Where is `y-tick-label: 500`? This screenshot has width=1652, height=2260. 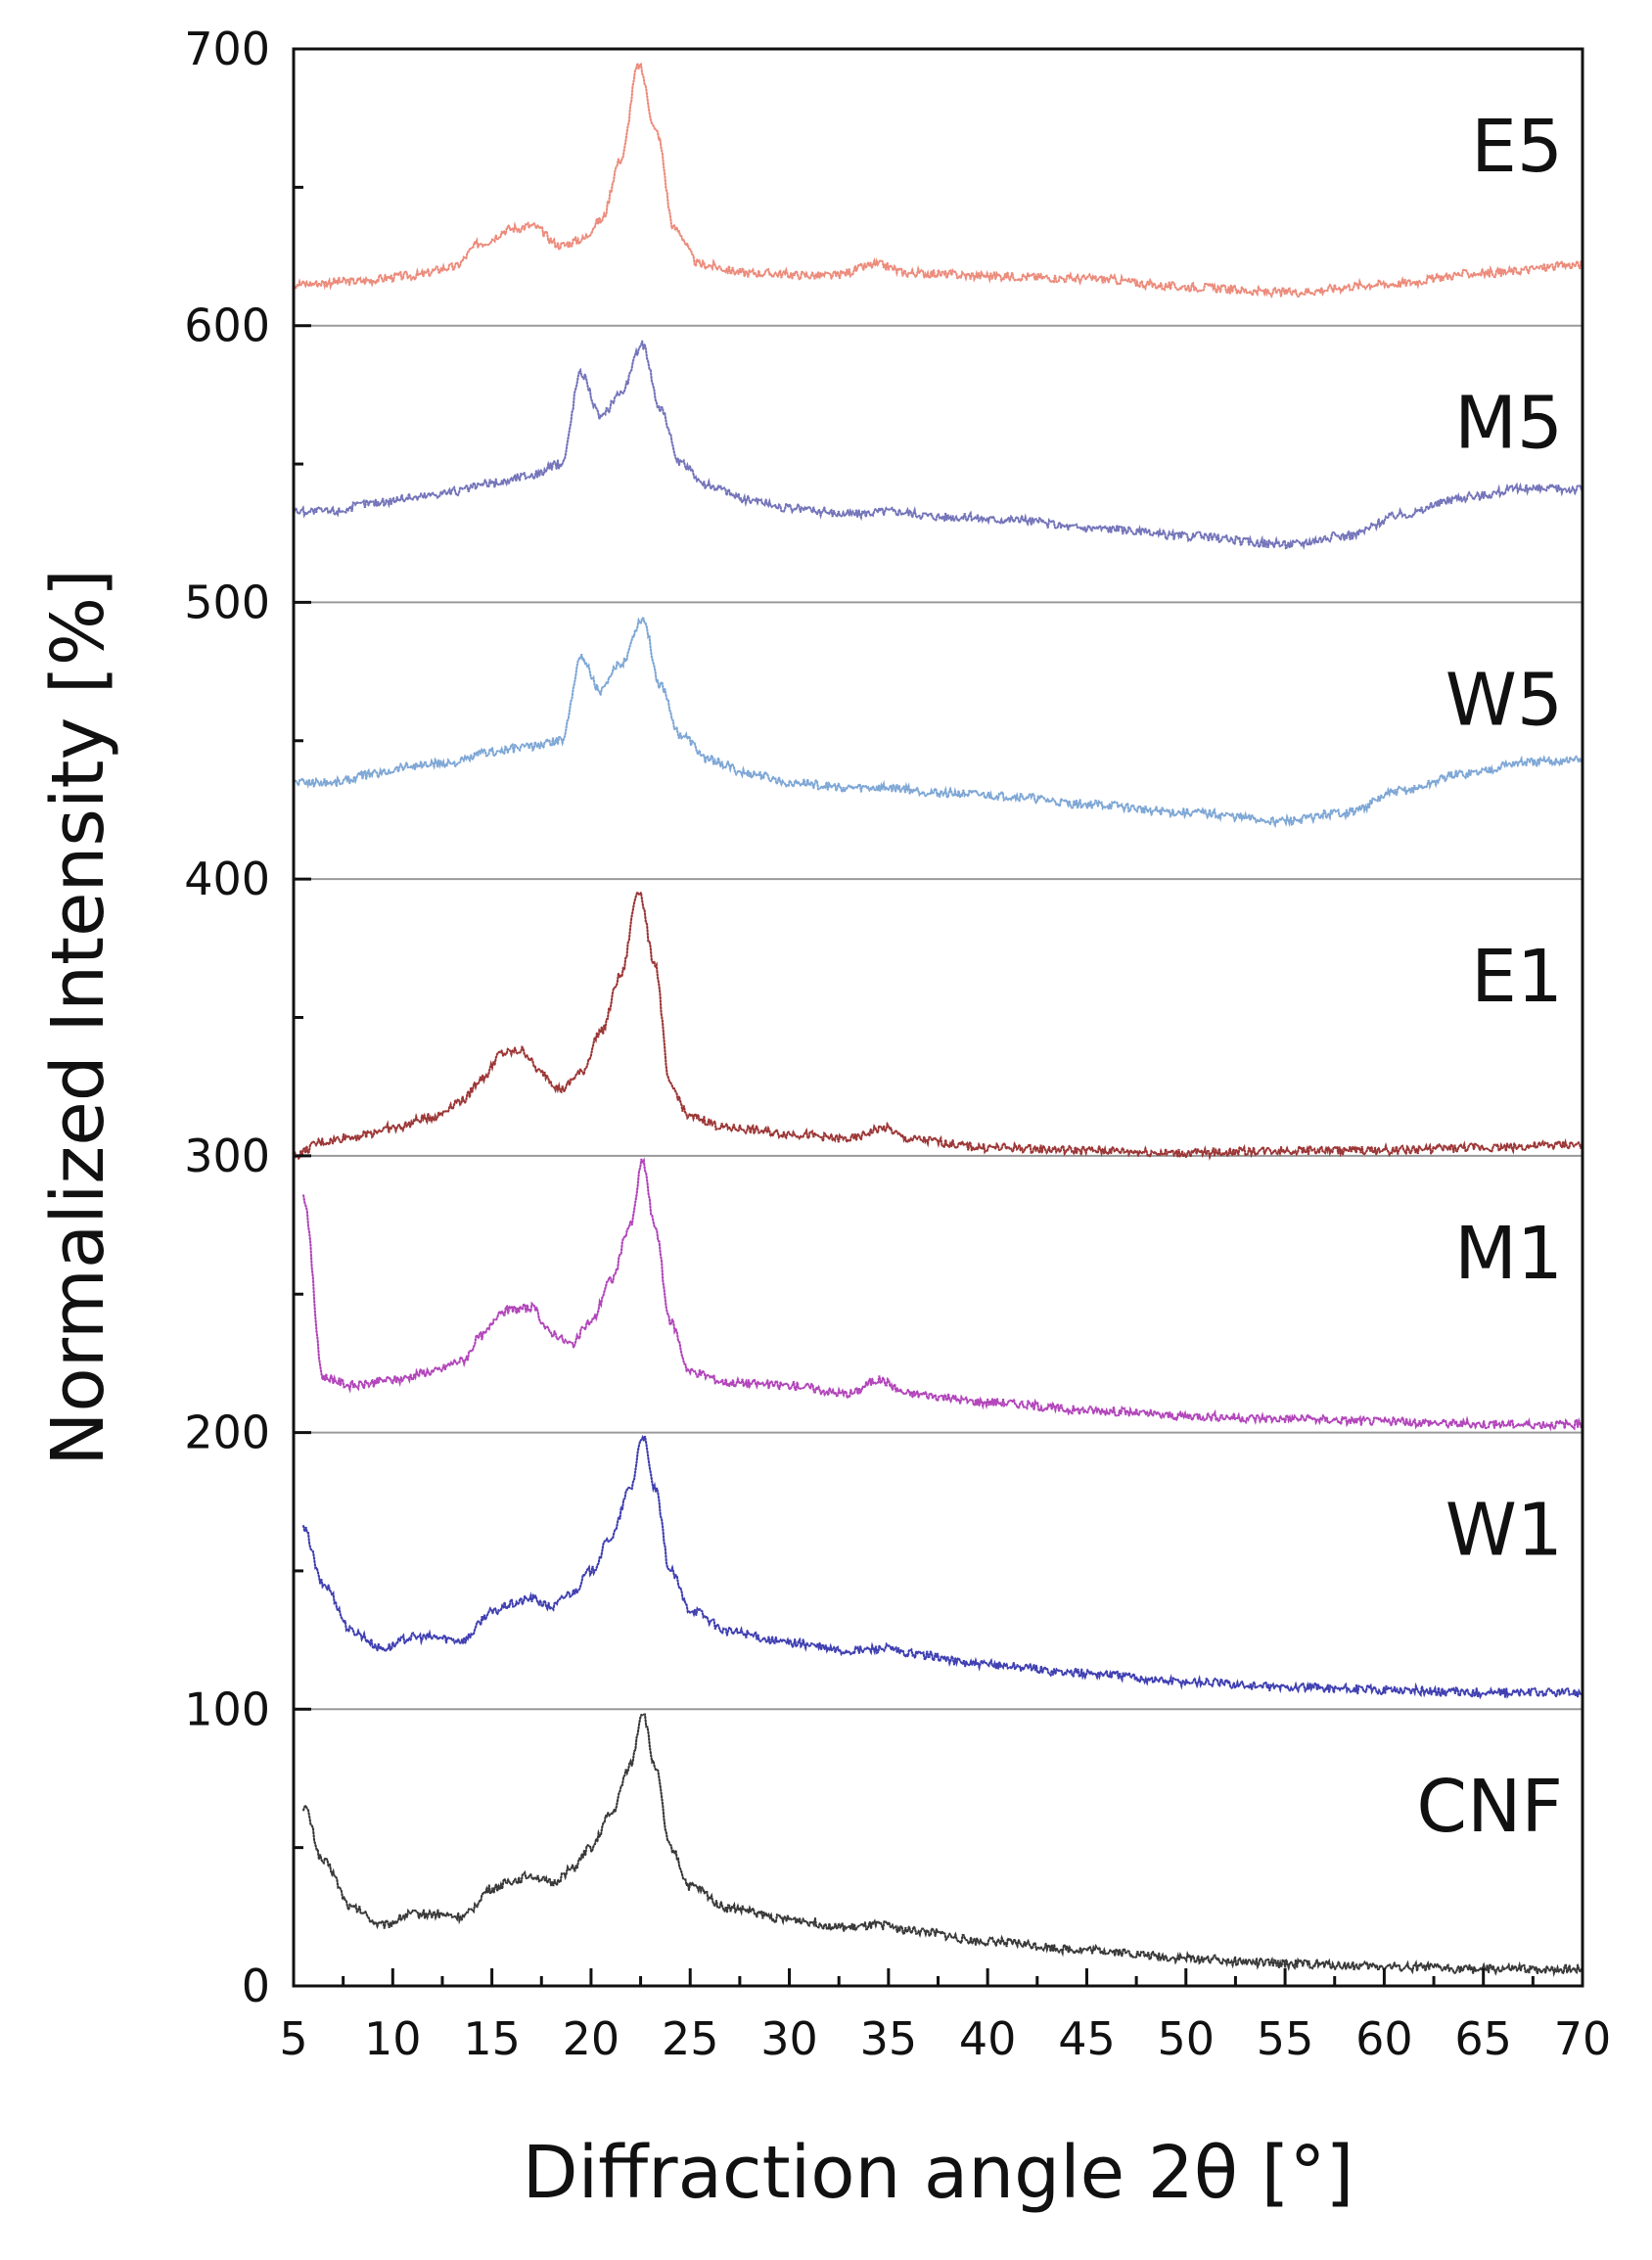
y-tick-label: 500 is located at coordinates (227, 602).